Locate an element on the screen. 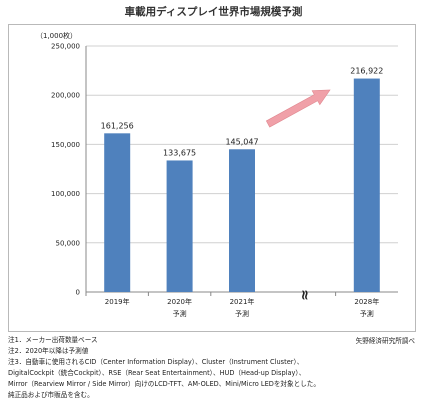 The height and width of the screenshot is (401, 427). x-tick-label: 2020年 is located at coordinates (179, 301).